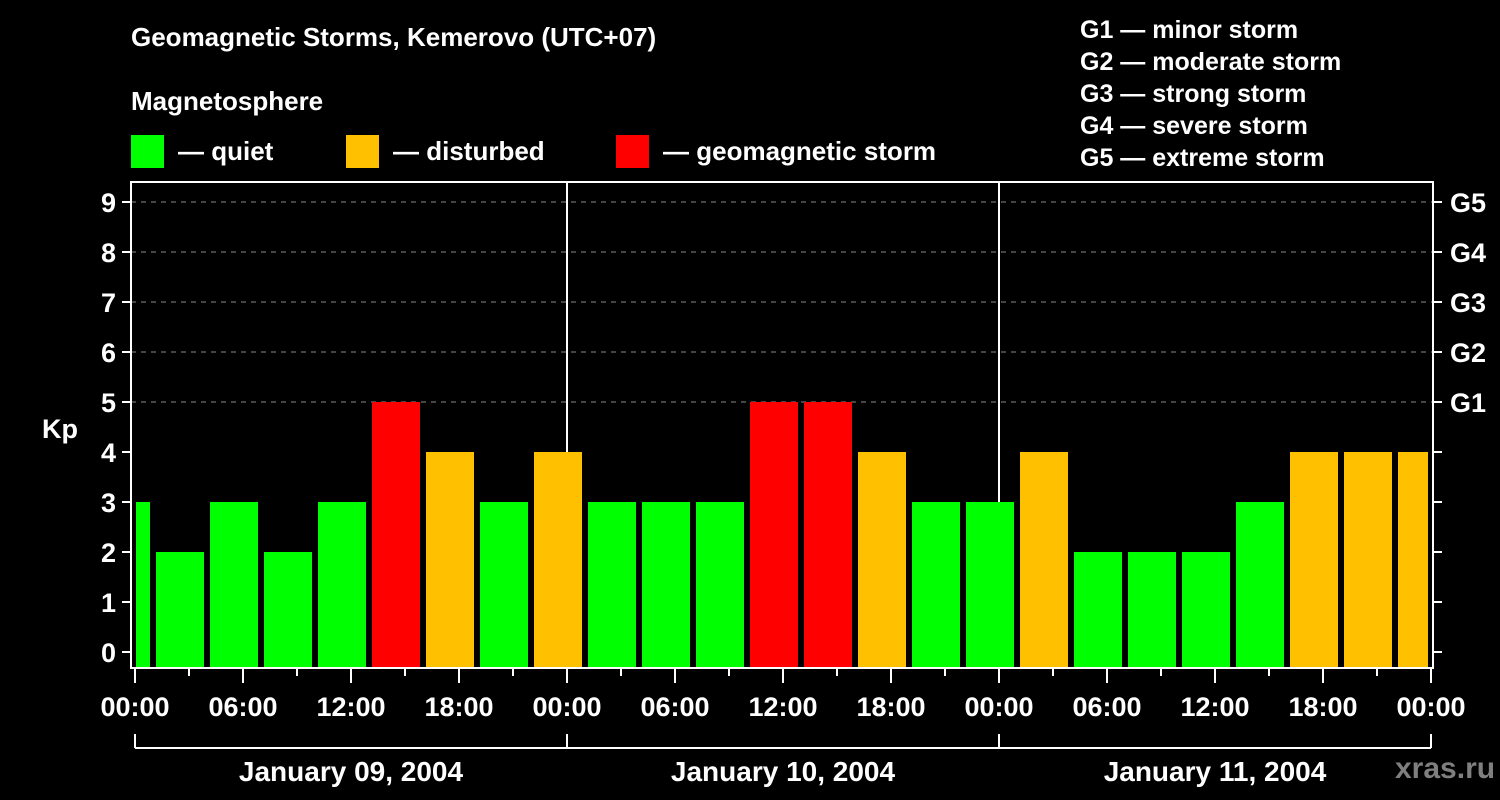  What do you see at coordinates (1202, 158) in the screenshot?
I see `g-legend-g5: G5 — extreme storm` at bounding box center [1202, 158].